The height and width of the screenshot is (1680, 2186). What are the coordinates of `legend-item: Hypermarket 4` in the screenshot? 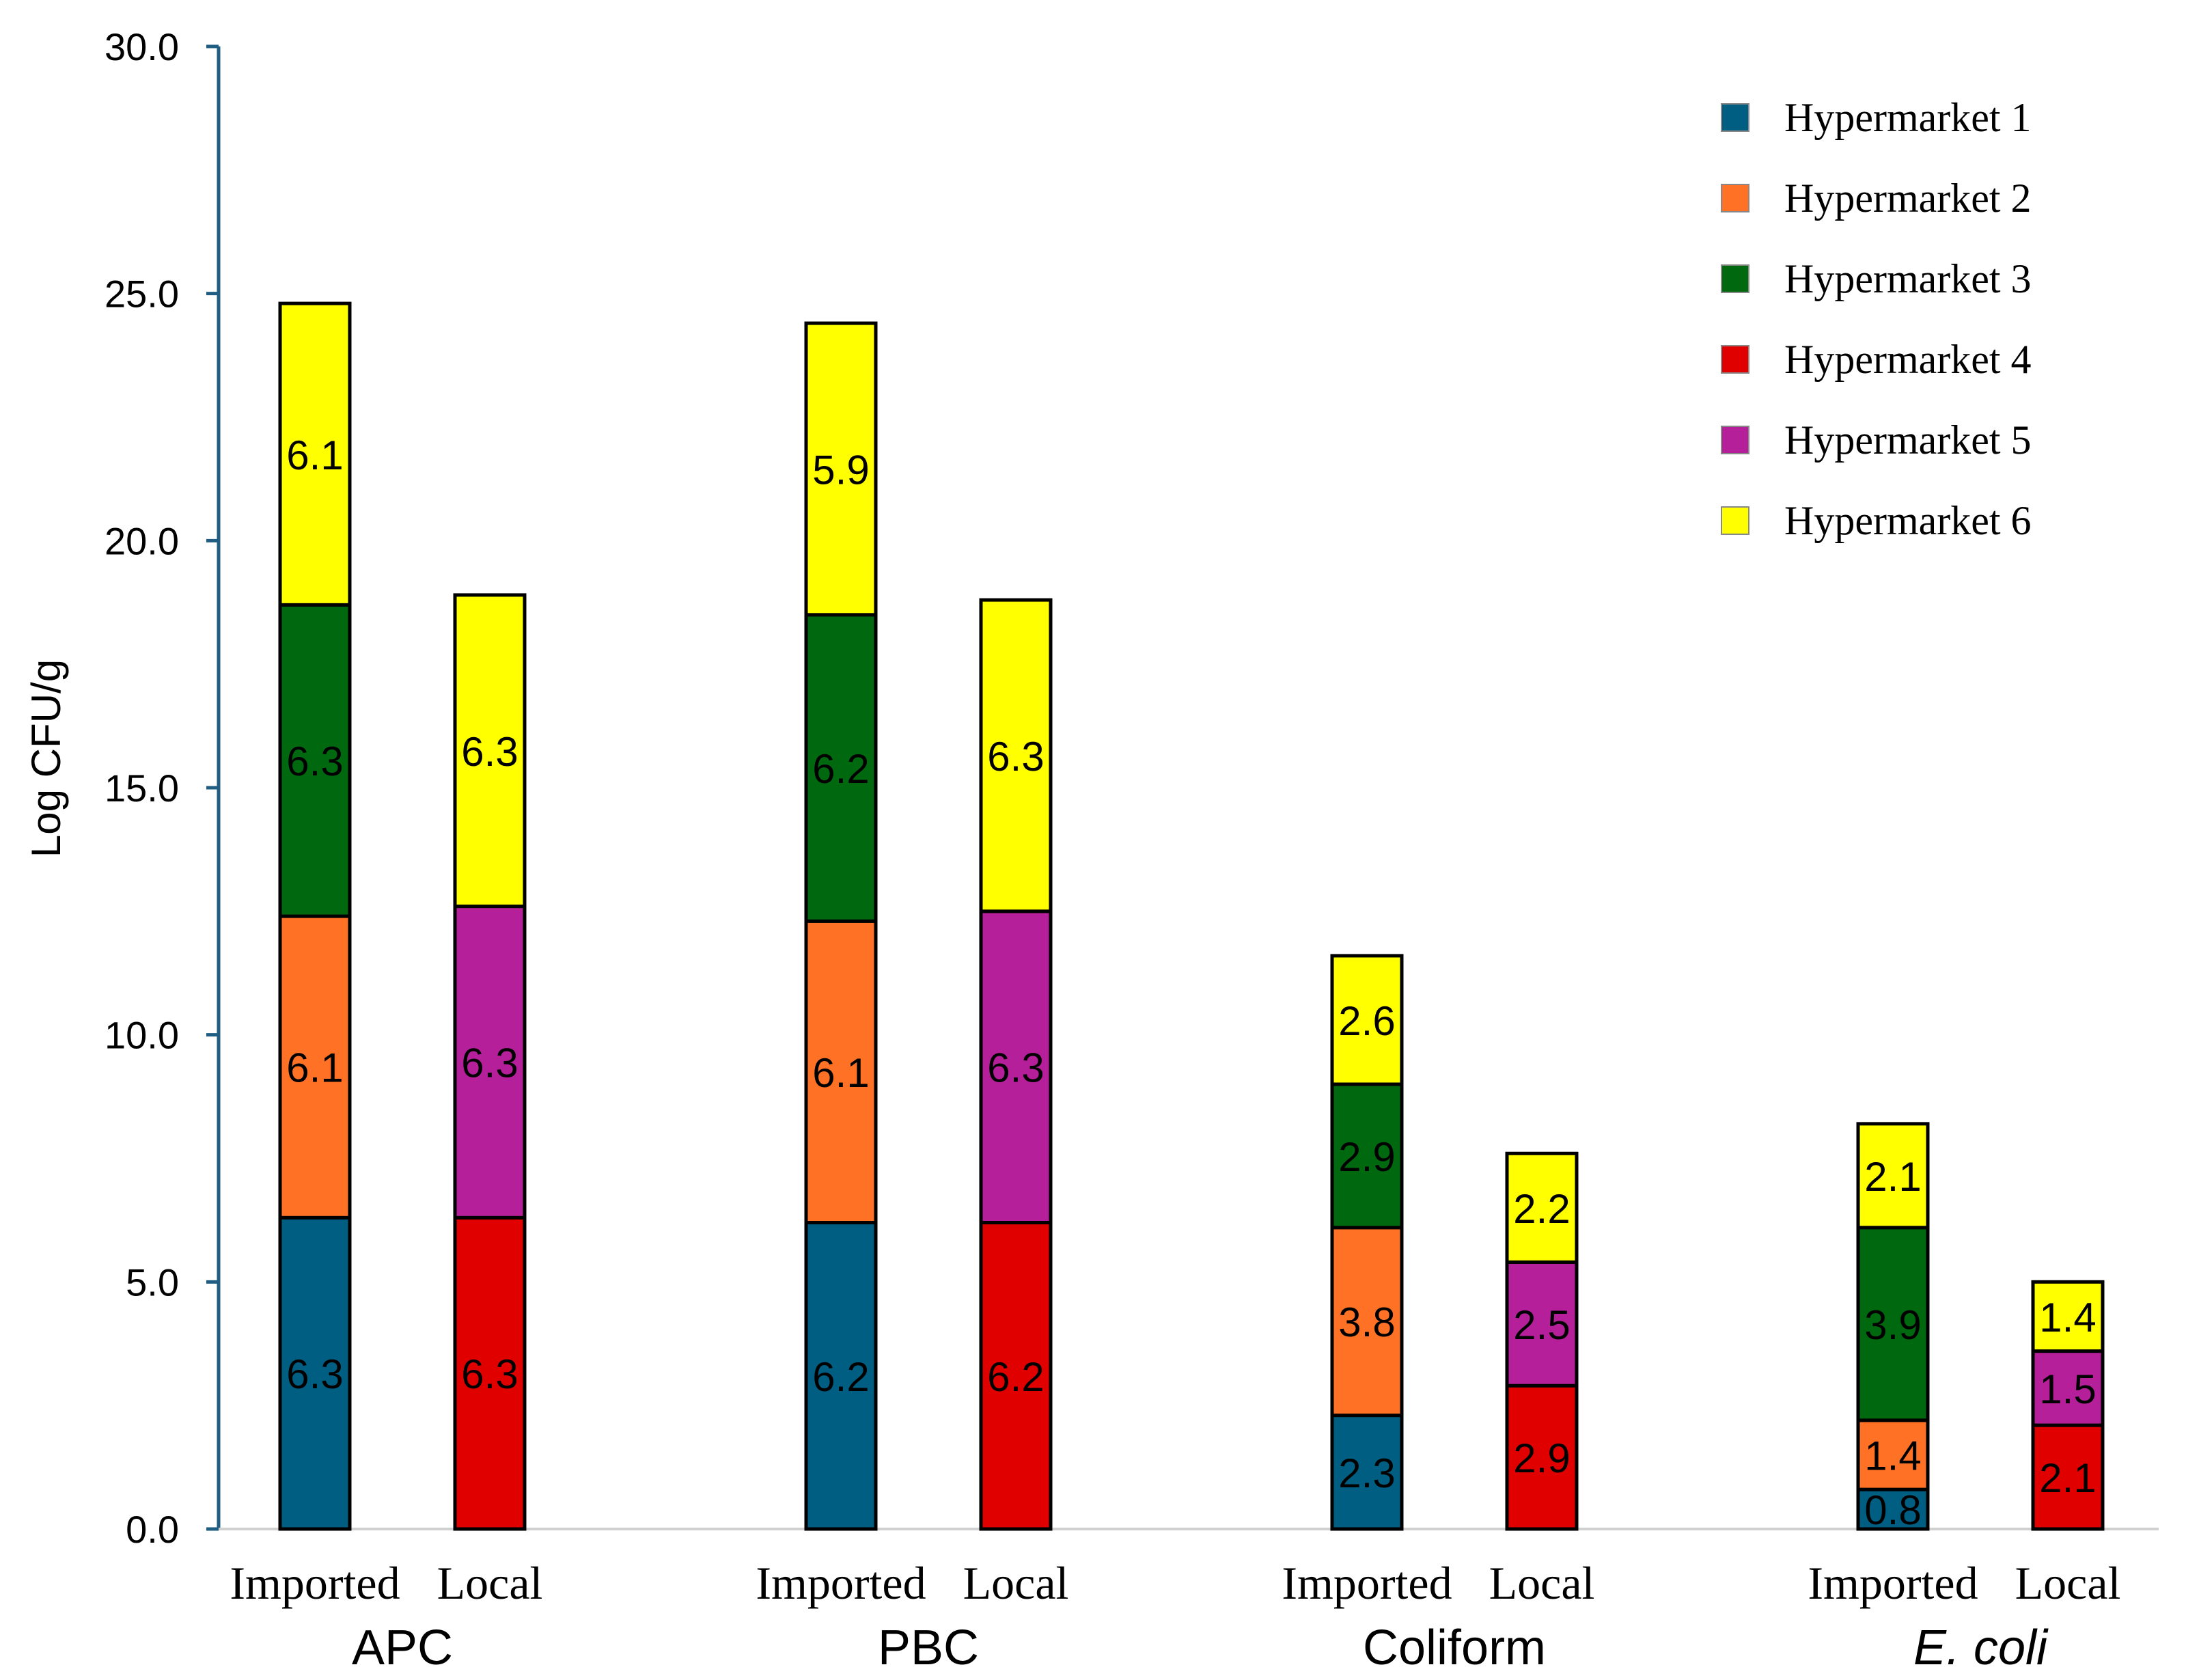 It's located at (1876, 359).